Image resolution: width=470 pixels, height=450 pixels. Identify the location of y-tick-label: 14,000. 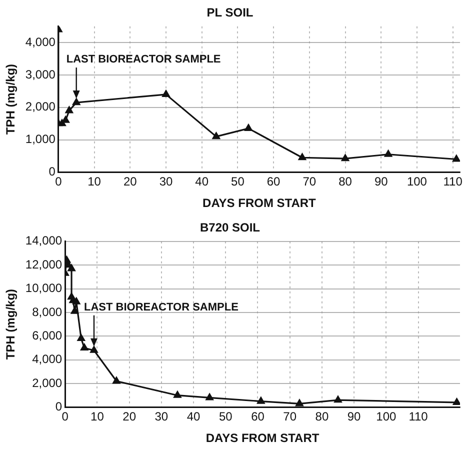
(43, 241).